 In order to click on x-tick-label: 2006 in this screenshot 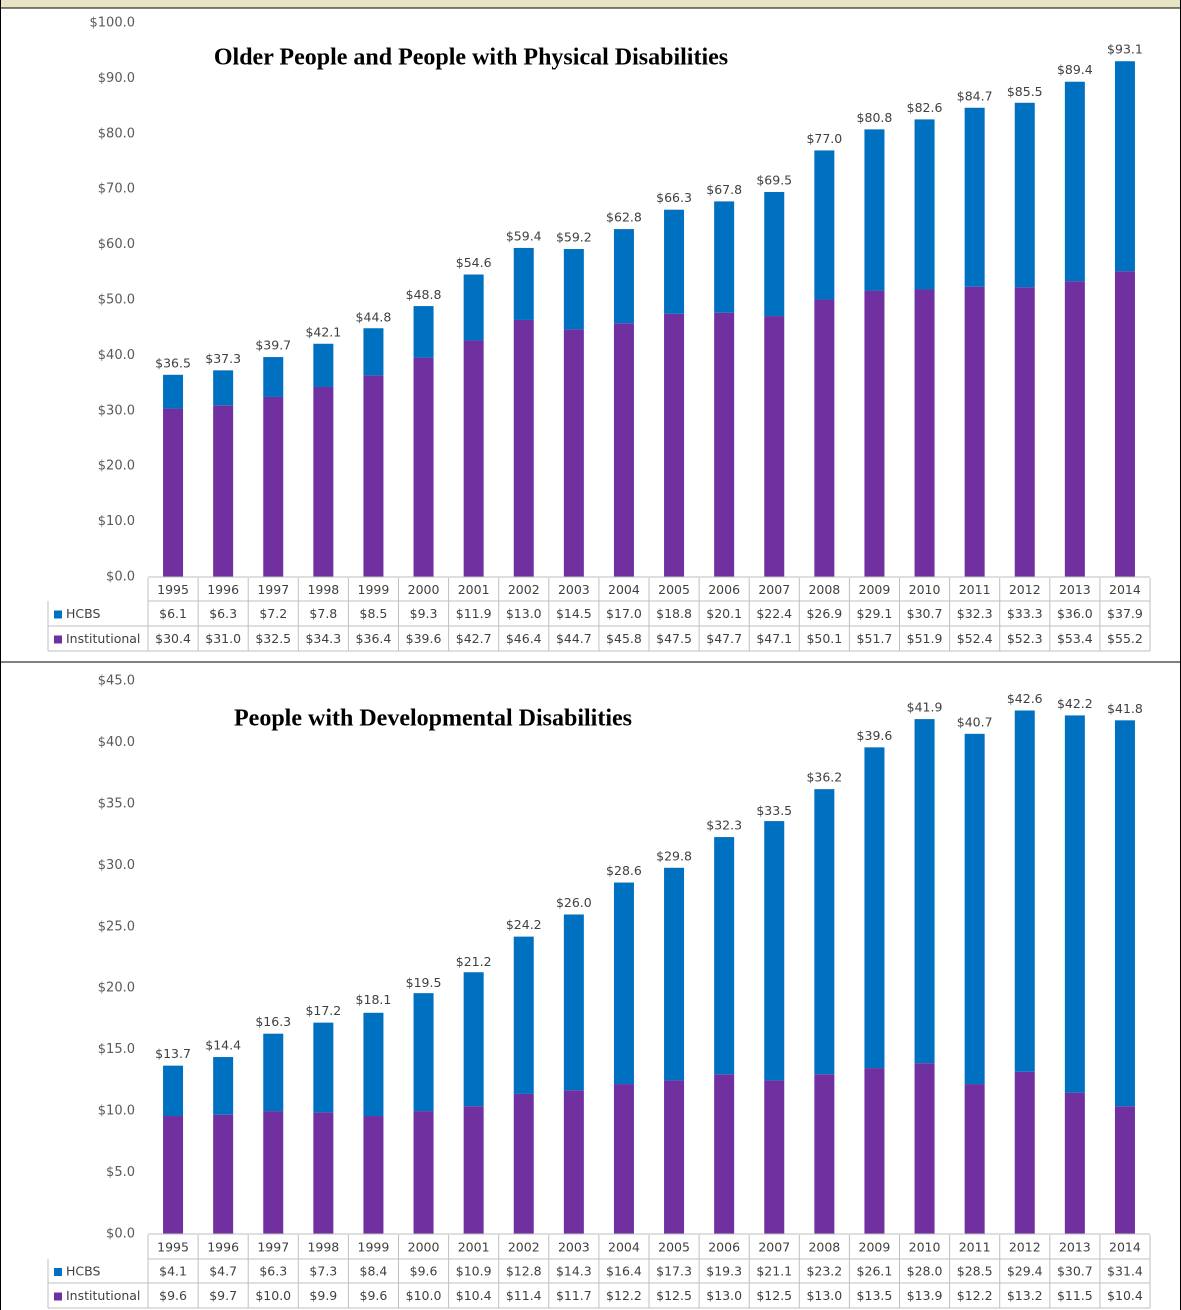, I will do `click(724, 1247)`.